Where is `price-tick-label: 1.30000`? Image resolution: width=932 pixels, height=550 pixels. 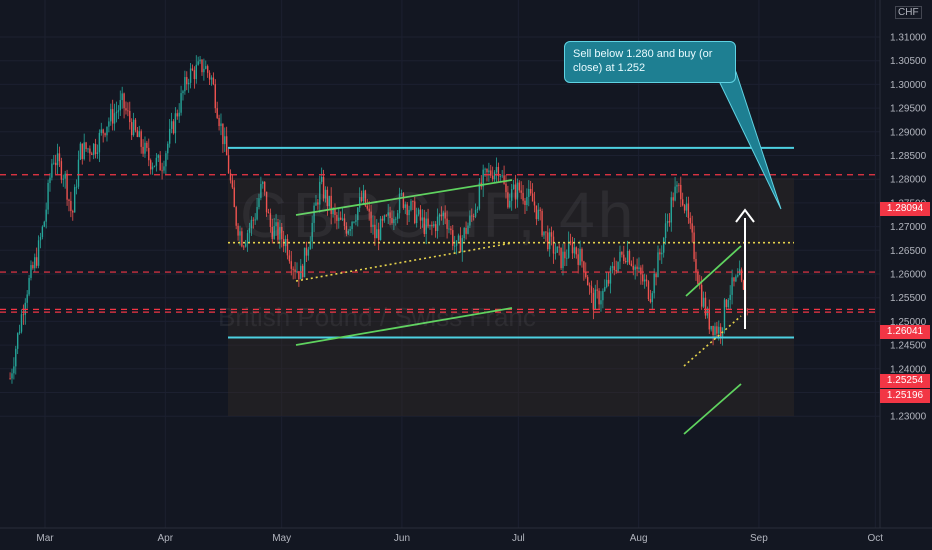
price-tick-label: 1.30000 is located at coordinates (908, 85).